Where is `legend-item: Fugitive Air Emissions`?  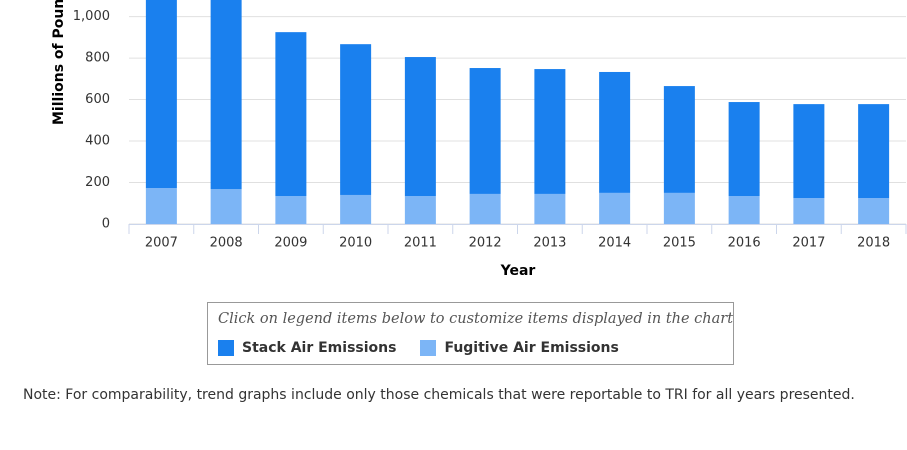
legend-item: Fugitive Air Emissions is located at coordinates (519, 348).